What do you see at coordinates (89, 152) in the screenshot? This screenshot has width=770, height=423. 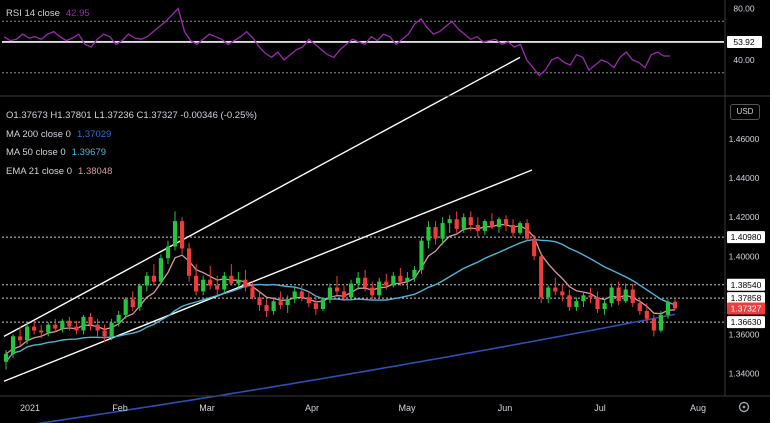 I see `ma50-legend-value: 1.39679` at bounding box center [89, 152].